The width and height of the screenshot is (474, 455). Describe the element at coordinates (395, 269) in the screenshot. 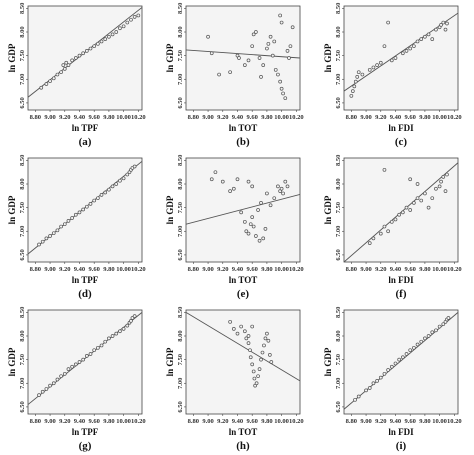

I see `x-tick-label: 9.40` at that location.